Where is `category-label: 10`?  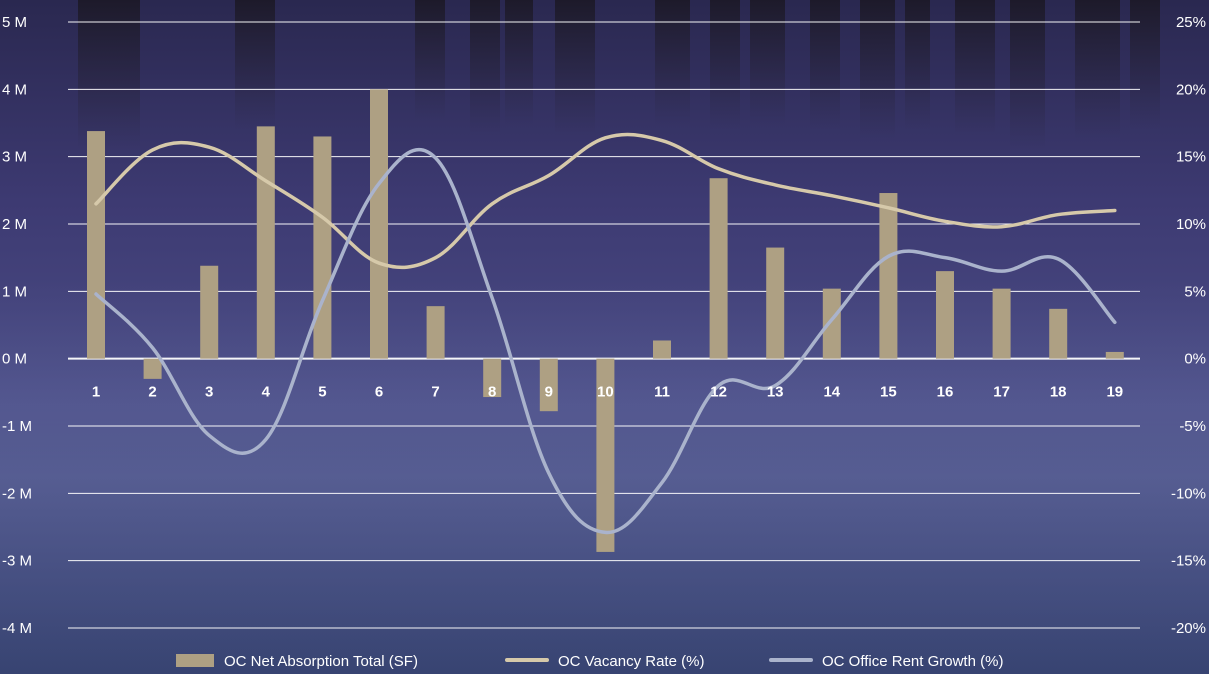 category-label: 10 is located at coordinates (605, 392).